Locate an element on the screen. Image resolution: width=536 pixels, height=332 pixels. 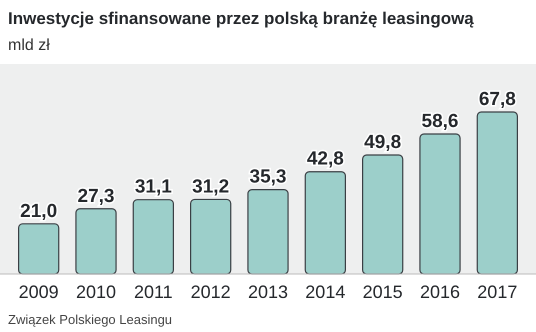
text: Związek Polskiego Leasingu is located at coordinates (90, 319).